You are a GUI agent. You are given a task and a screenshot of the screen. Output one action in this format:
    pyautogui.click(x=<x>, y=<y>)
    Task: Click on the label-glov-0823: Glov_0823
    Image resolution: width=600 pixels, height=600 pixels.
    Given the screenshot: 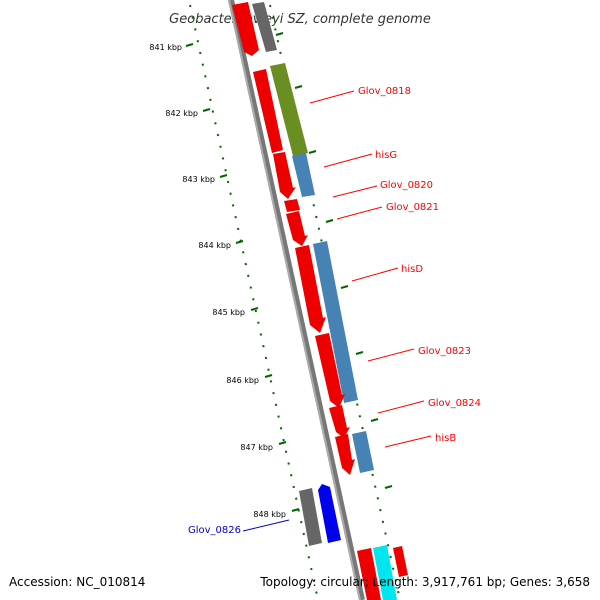 What is the action you would take?
    pyautogui.click(x=419, y=354)
    